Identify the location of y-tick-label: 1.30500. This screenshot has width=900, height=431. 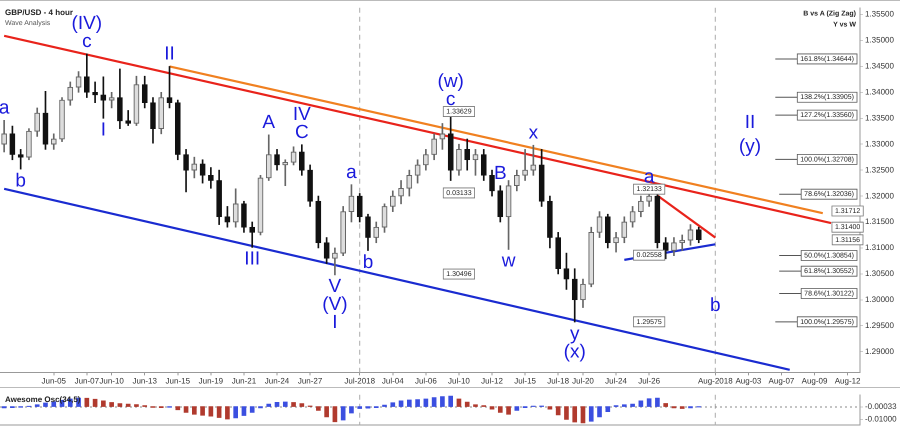
(879, 273).